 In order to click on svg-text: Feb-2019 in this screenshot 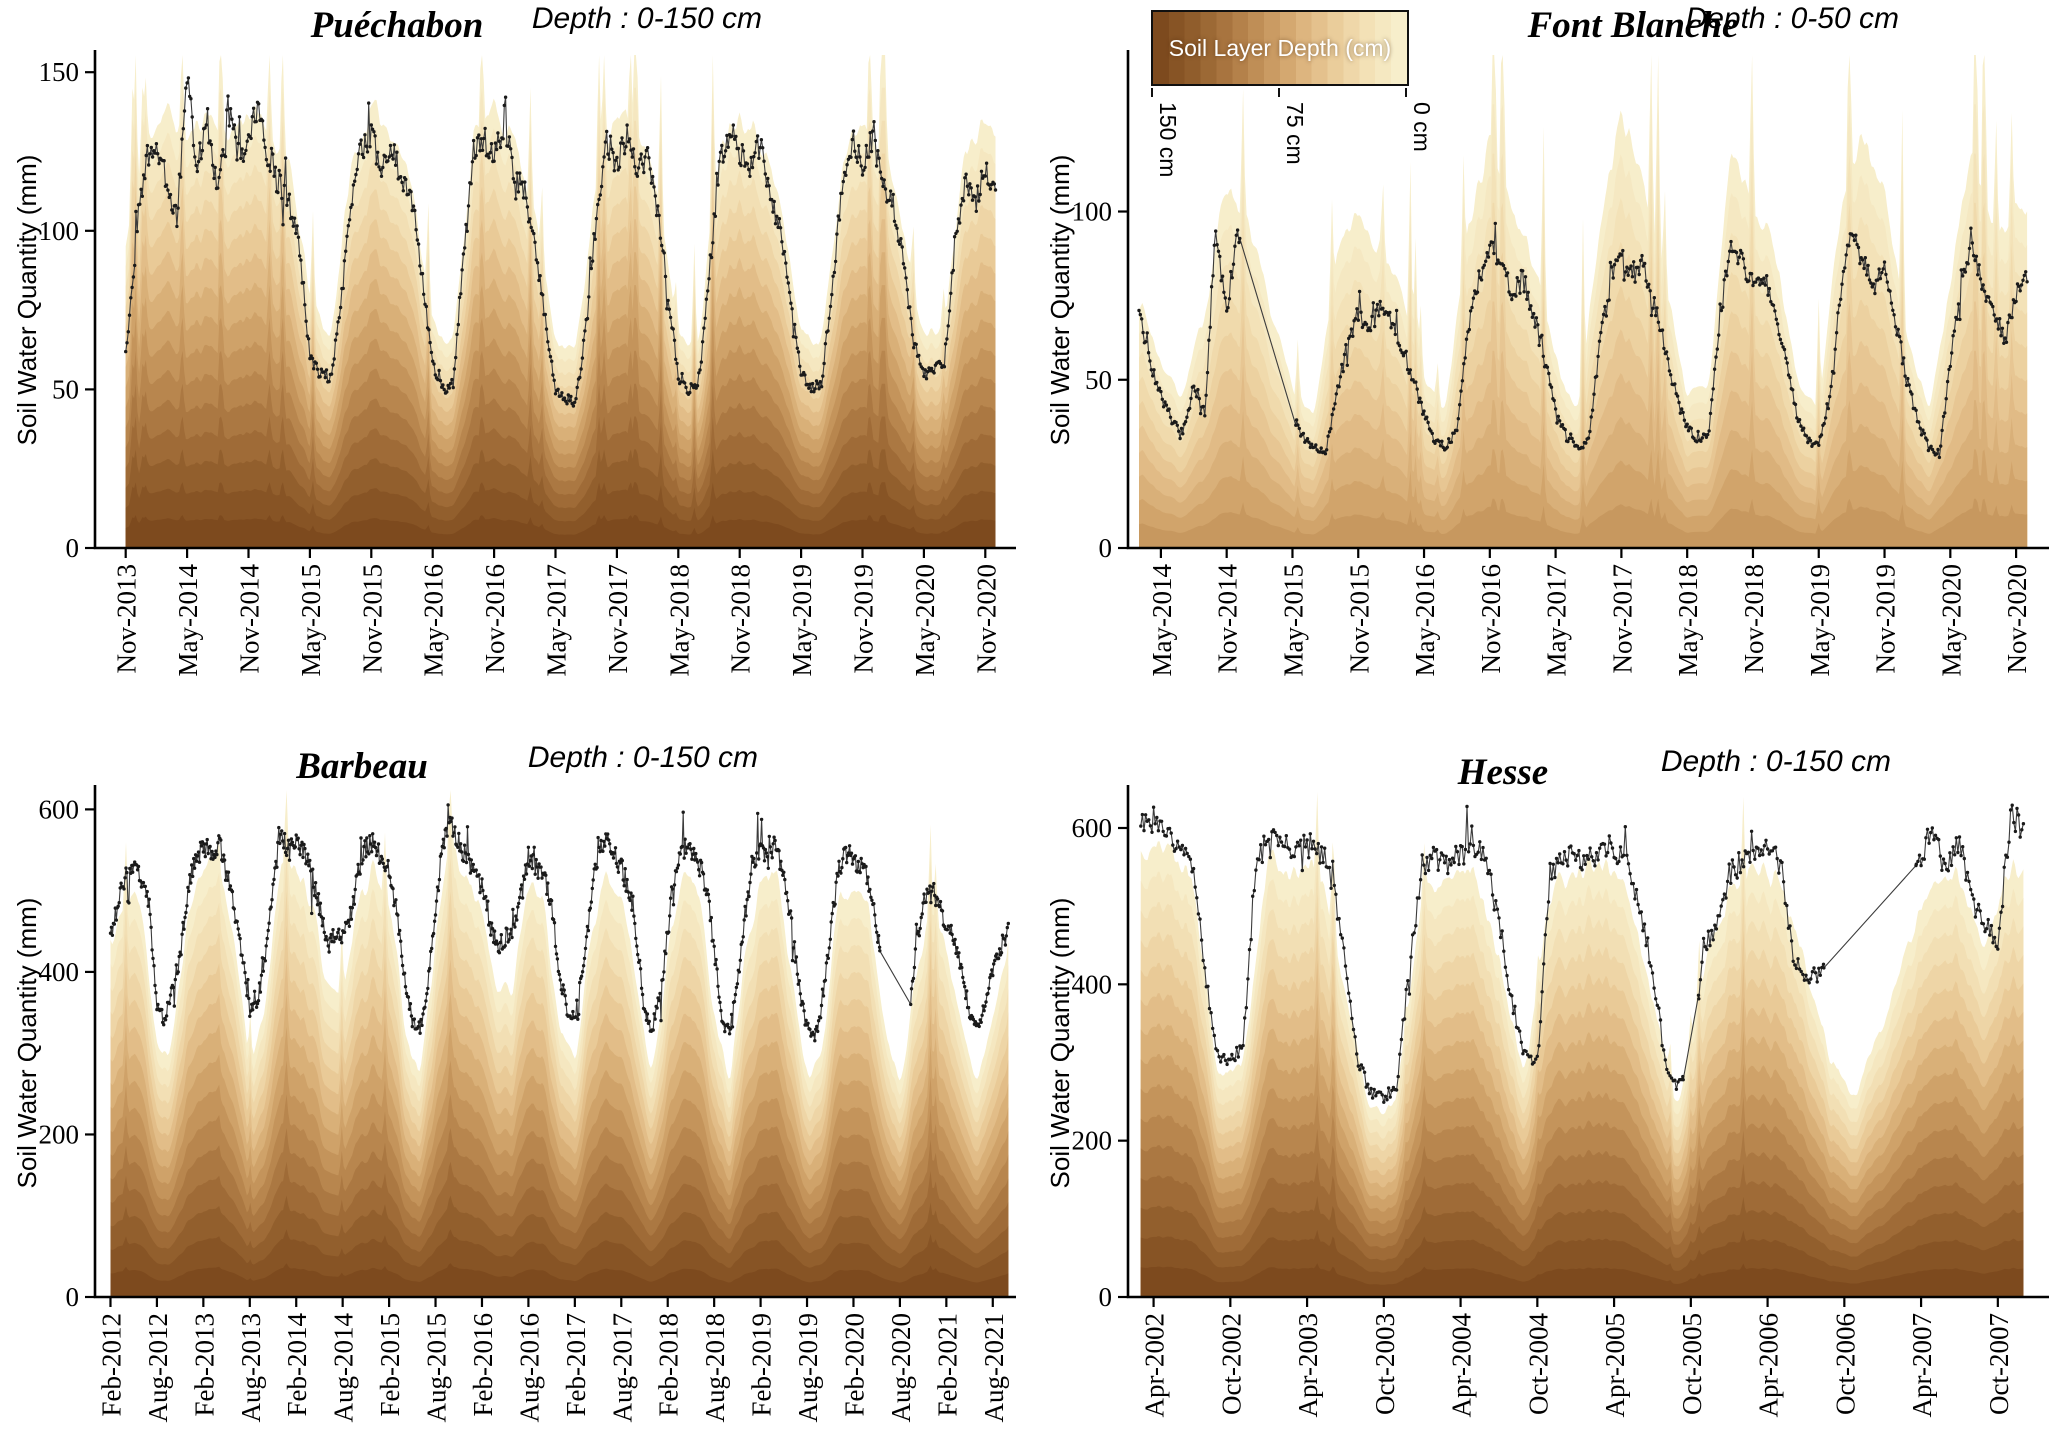, I will do `click(762, 1365)`.